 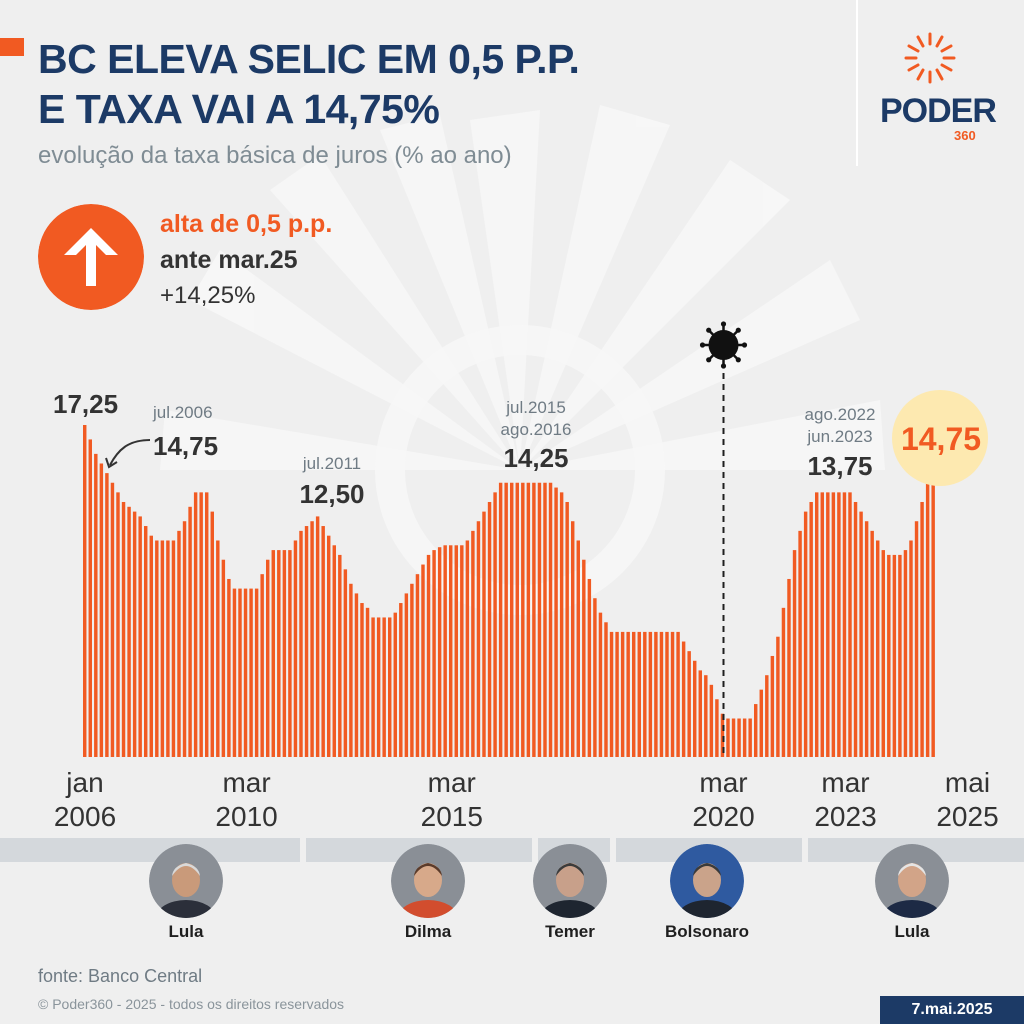 What do you see at coordinates (246, 816) in the screenshot?
I see `x-tick-year: 2010` at bounding box center [246, 816].